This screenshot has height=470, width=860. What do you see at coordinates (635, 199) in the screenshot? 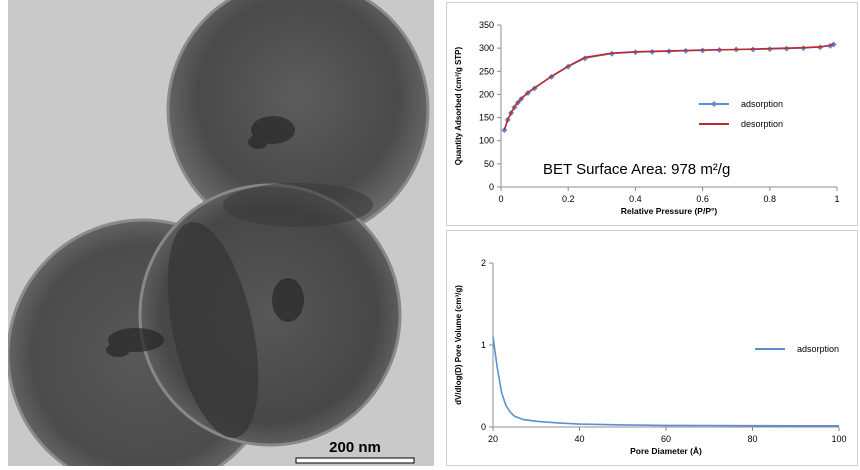
I see `x-tick-label: 0.4` at bounding box center [635, 199].